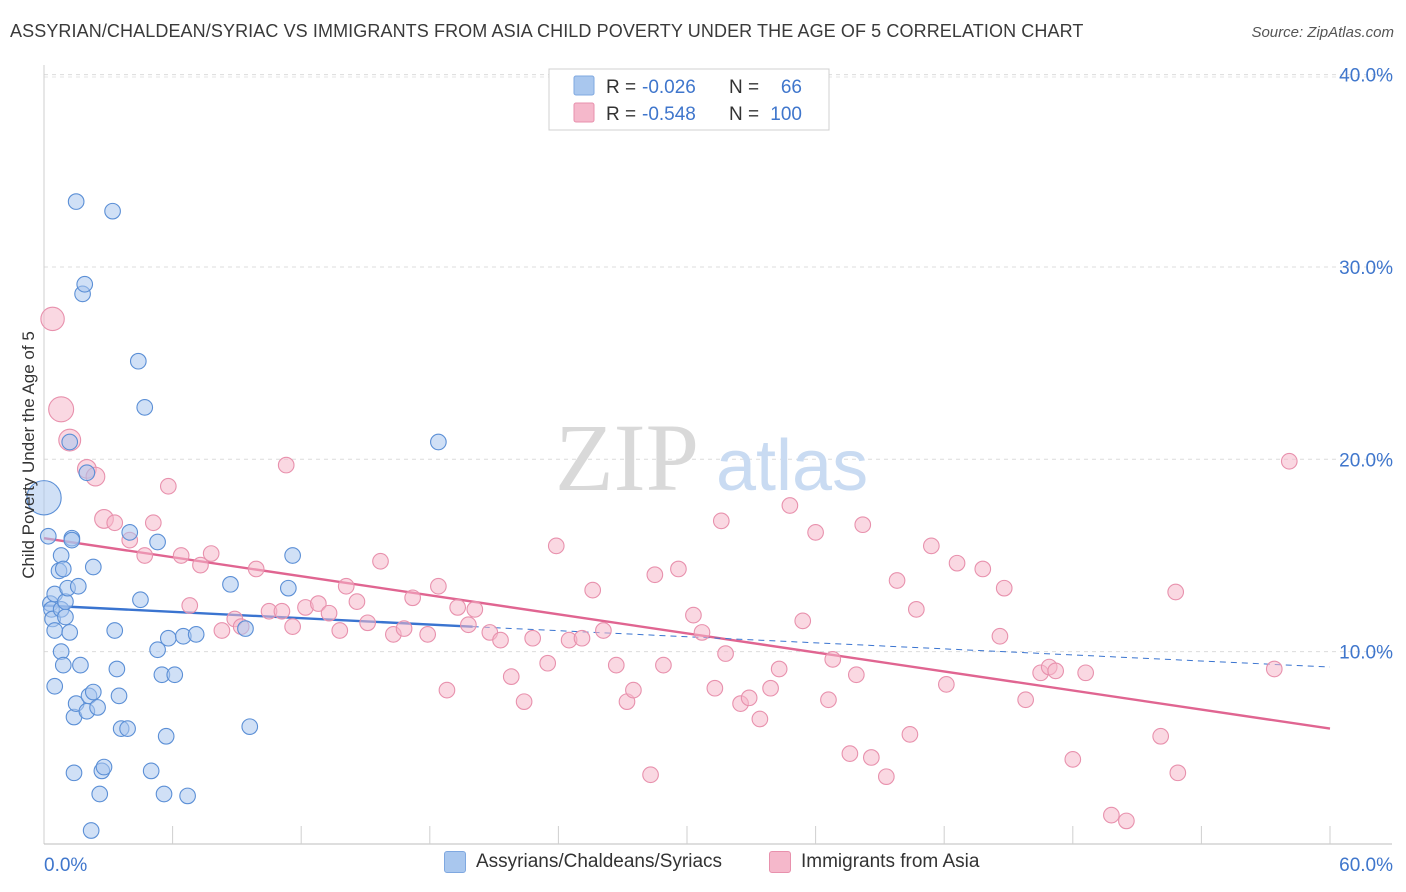 The image size is (1406, 892). I want to click on y-tick-label: 10.0%, so click(1366, 653).